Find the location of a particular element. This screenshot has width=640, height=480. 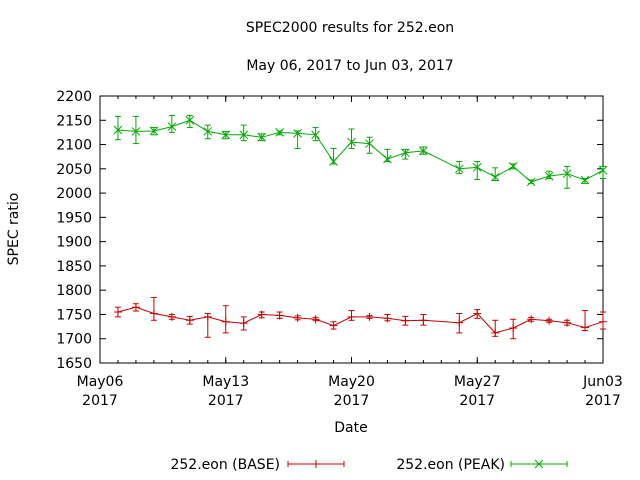

series-base is located at coordinates (360, 318).